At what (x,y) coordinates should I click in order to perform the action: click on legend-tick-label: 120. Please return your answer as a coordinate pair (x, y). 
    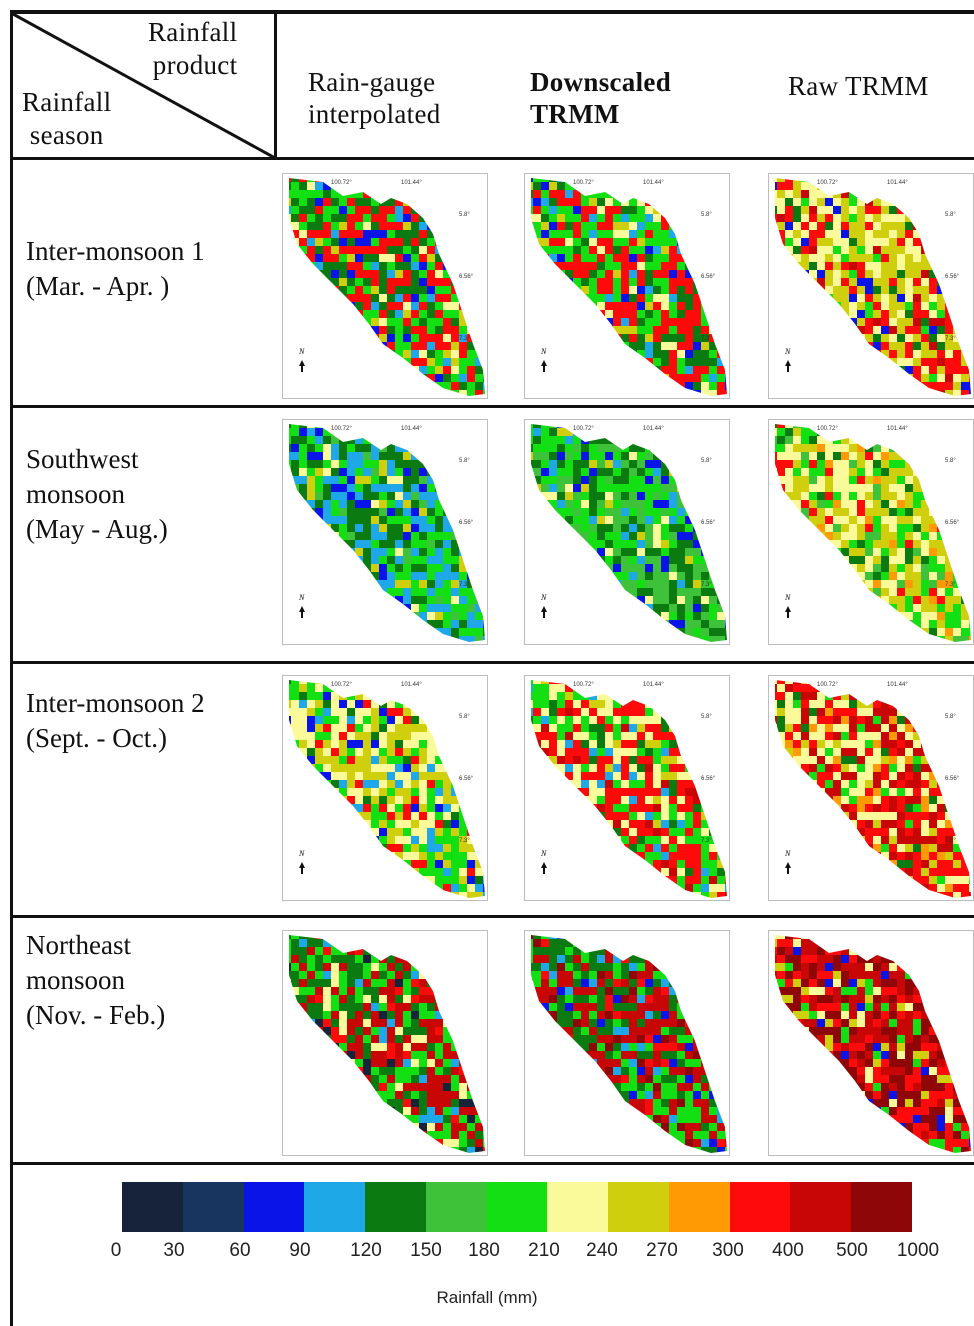
    Looking at the image, I should click on (366, 1250).